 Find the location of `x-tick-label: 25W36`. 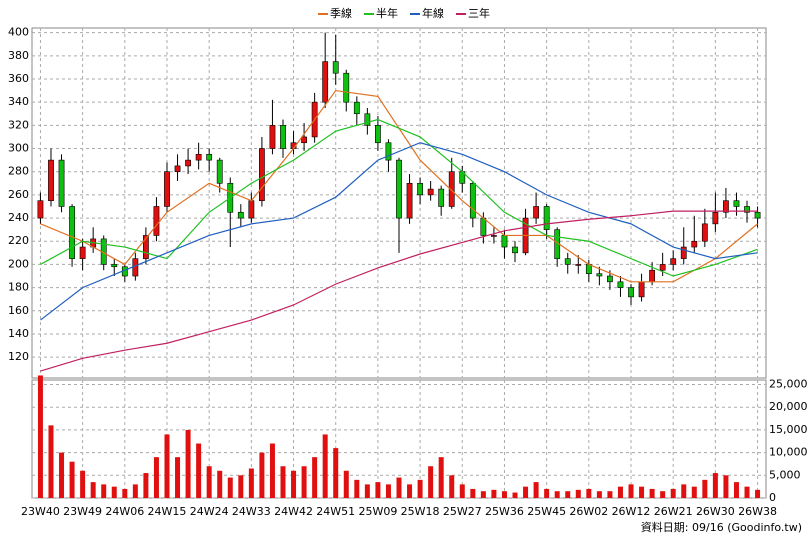

x-tick-label: 25W36 is located at coordinates (504, 511).